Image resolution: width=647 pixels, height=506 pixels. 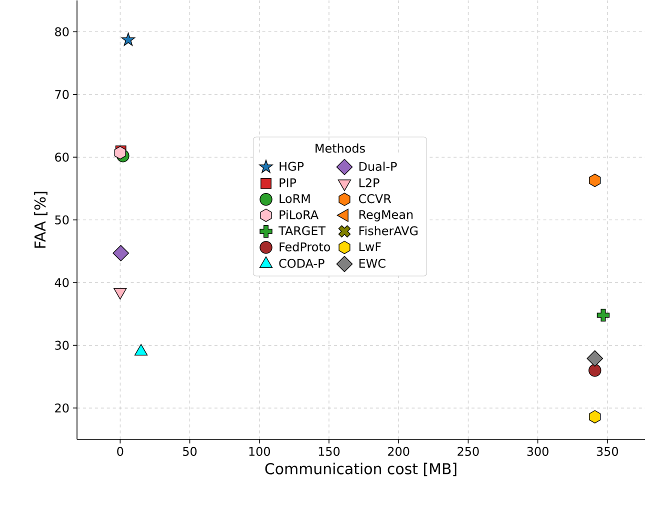 What do you see at coordinates (41, 220) in the screenshot?
I see `y-axis-title: FAA [%]` at bounding box center [41, 220].